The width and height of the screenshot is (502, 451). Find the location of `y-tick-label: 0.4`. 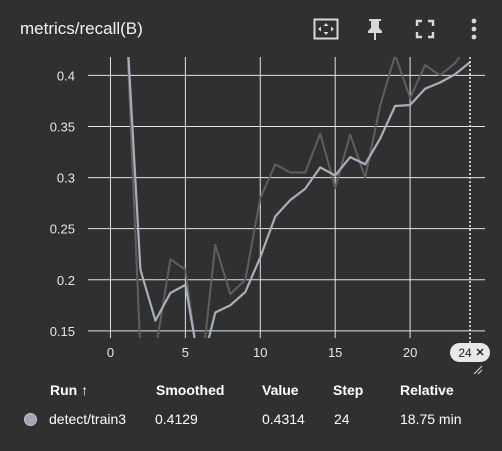

y-tick-label: 0.4 is located at coordinates (66, 75).